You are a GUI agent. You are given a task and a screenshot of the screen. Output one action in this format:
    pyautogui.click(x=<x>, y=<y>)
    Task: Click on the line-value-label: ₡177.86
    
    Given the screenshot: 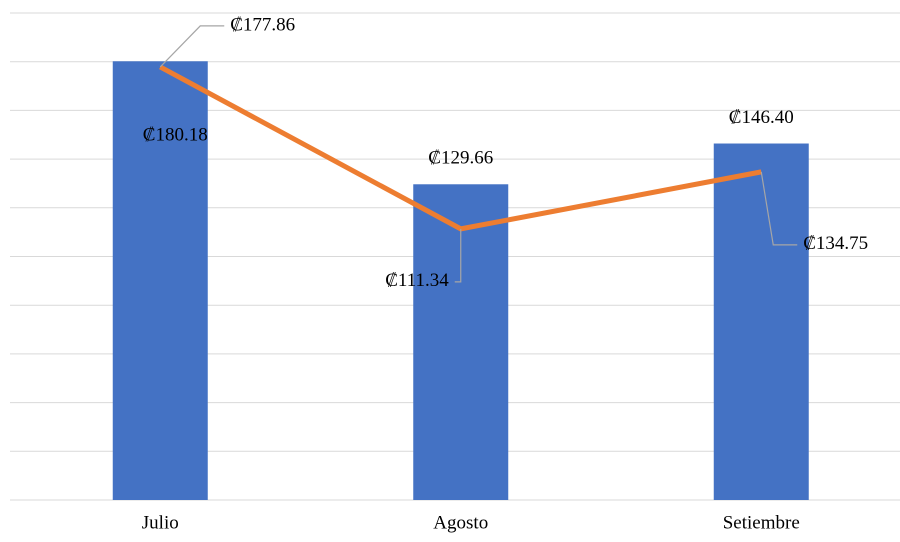 What is the action you would take?
    pyautogui.click(x=262, y=24)
    